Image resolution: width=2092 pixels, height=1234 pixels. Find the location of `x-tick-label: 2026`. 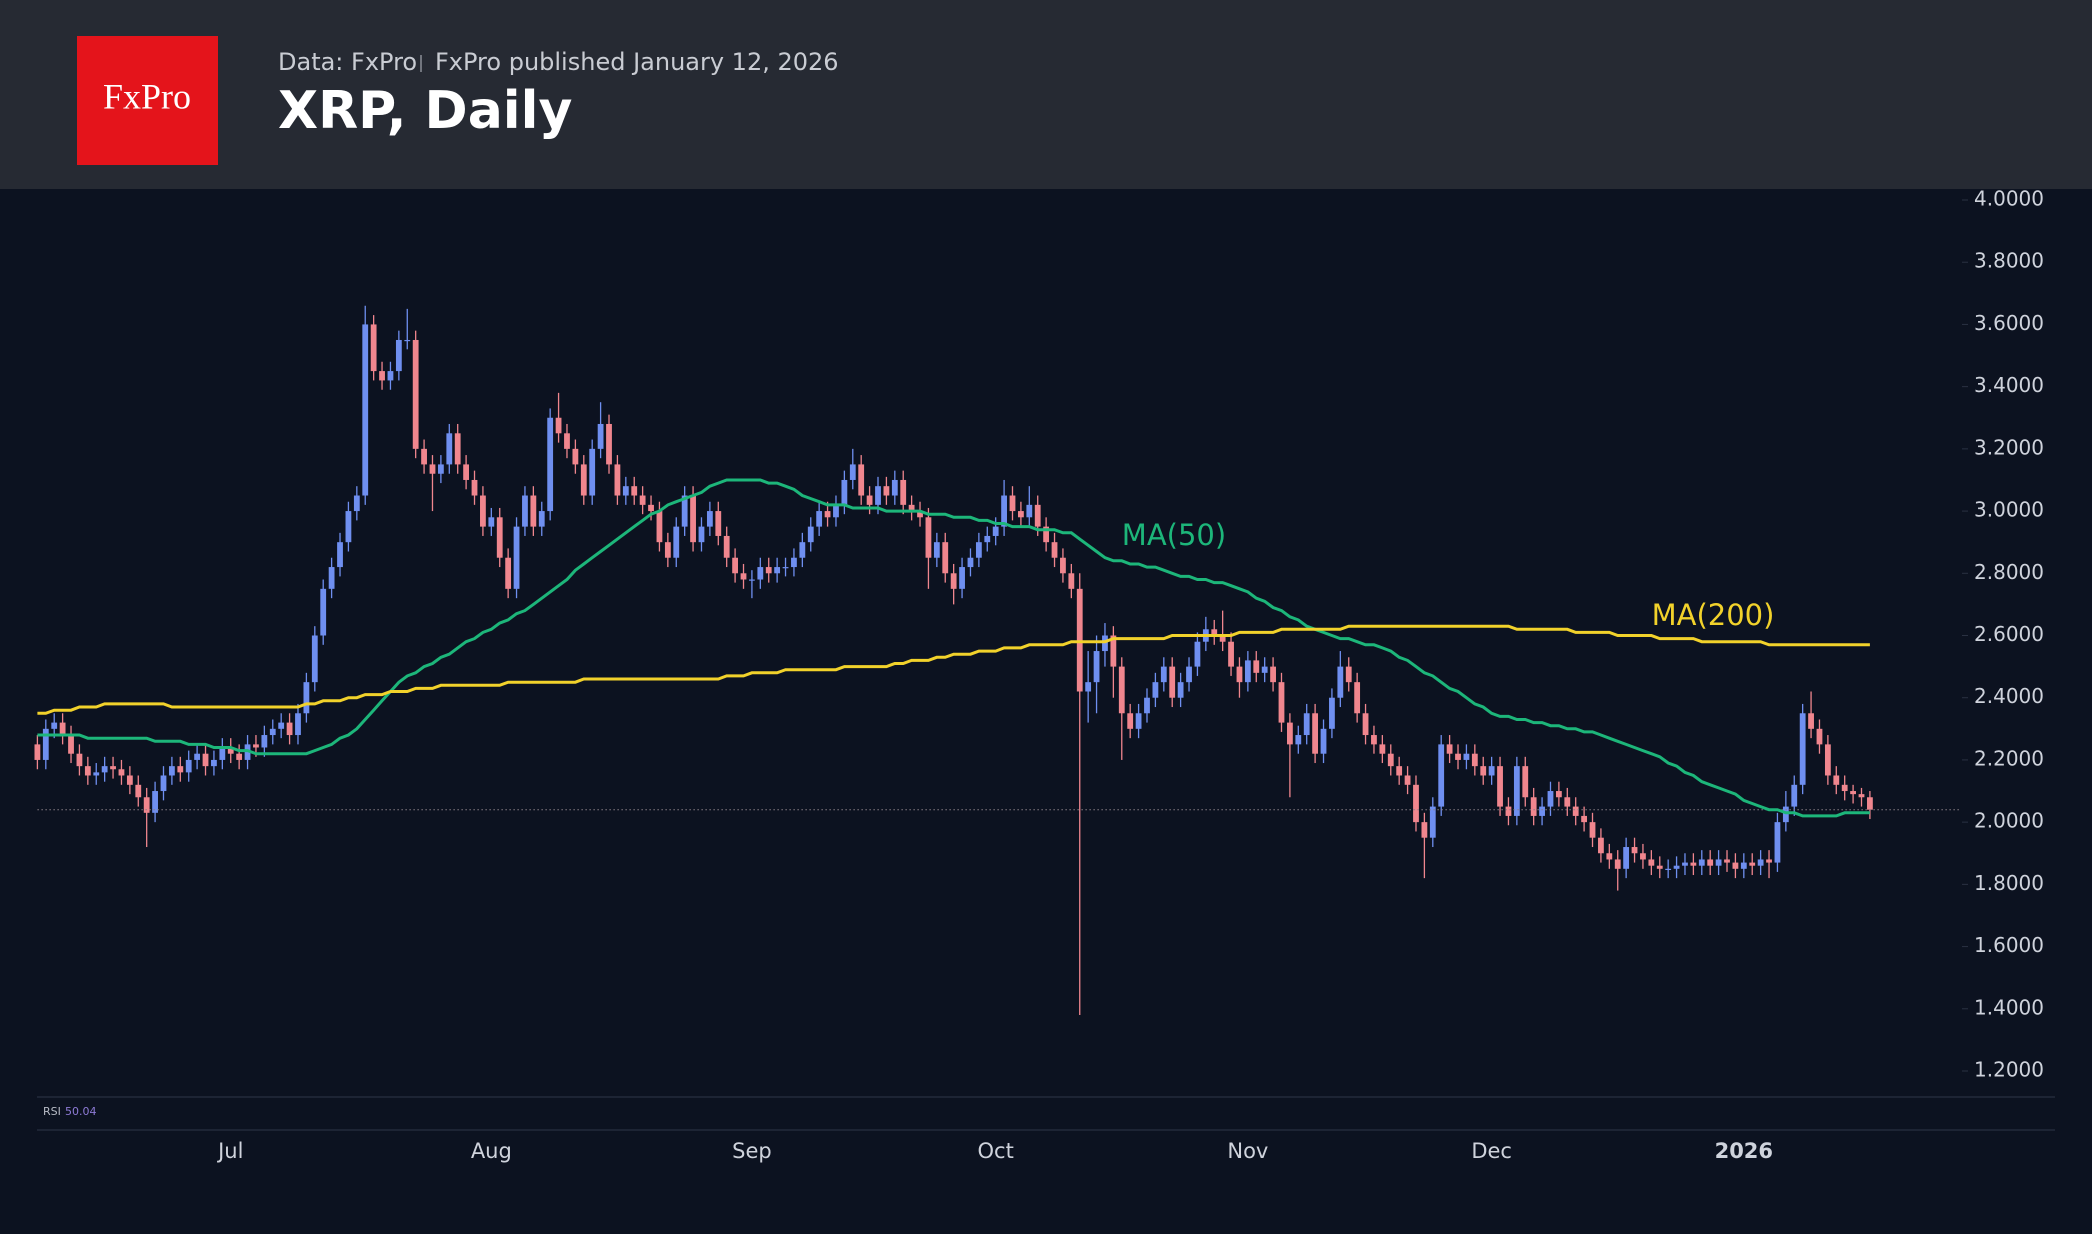

x-tick-label: 2026 is located at coordinates (1744, 1151).